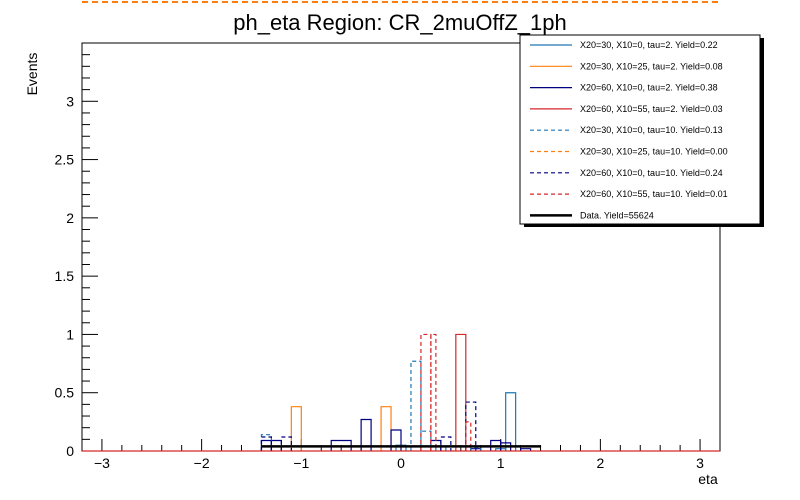 This screenshot has width=800, height=500. What do you see at coordinates (700, 463) in the screenshot?
I see `x-tick-label: 3` at bounding box center [700, 463].